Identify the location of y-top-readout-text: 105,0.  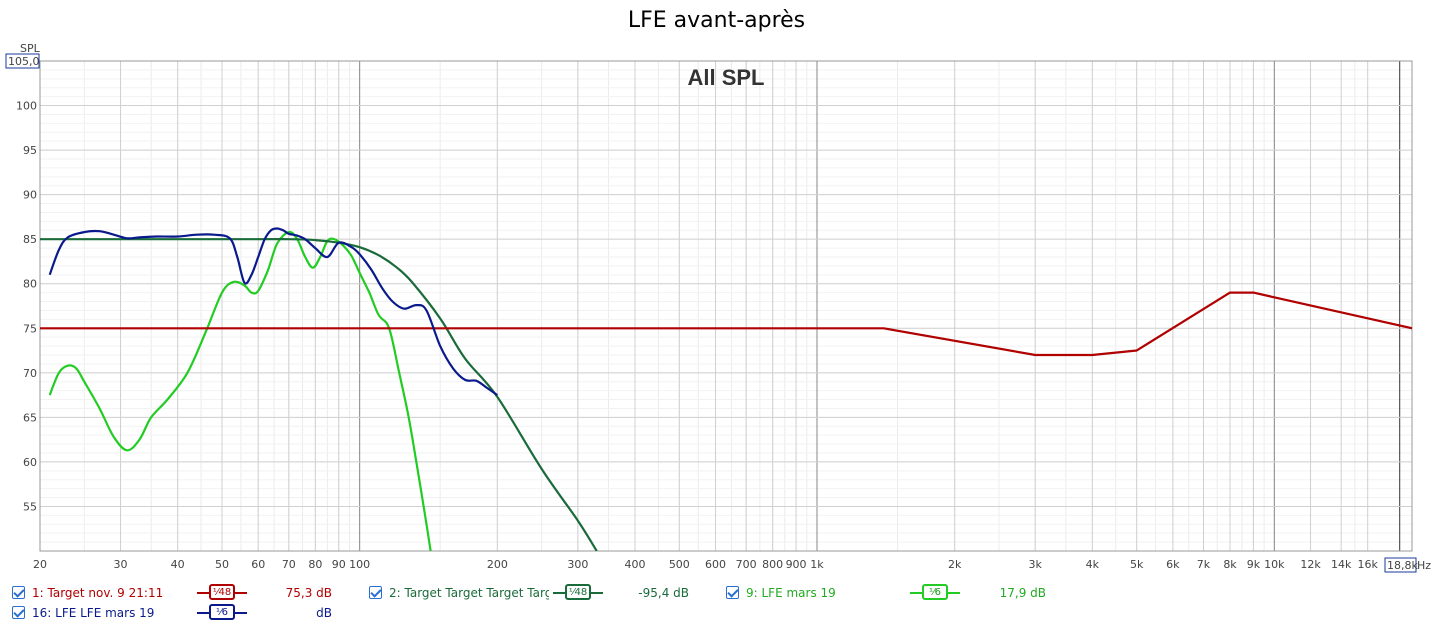
(24, 61).